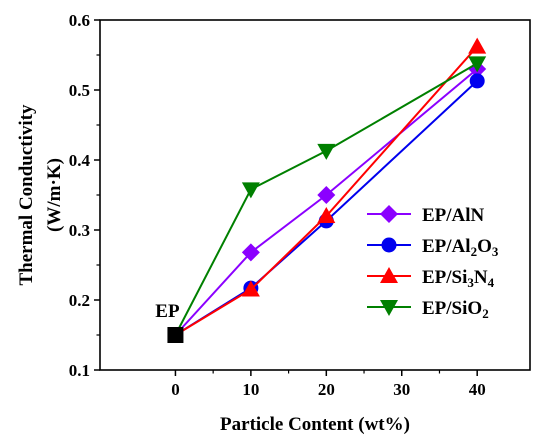  I want to click on legend-item: EP/Si3N4, so click(431, 278).